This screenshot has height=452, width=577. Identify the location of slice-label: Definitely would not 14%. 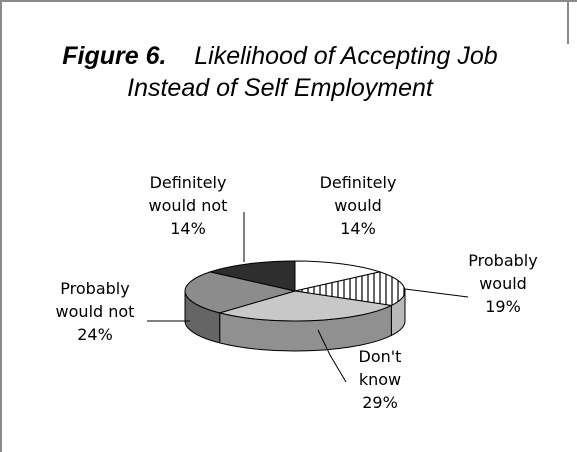
(188, 205).